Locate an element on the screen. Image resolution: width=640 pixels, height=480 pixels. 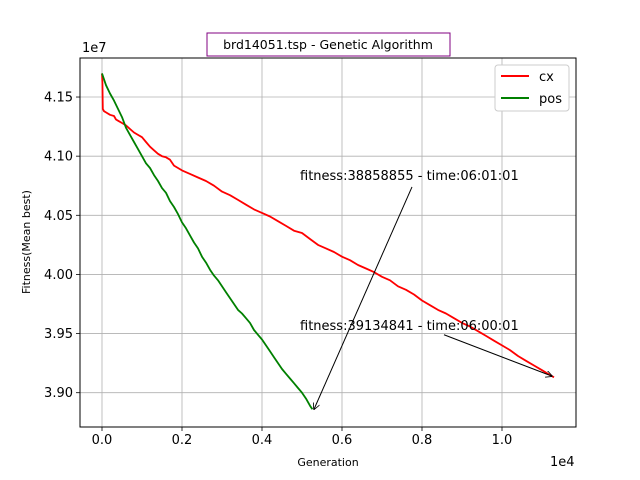
x-multiplier-label: 1e4 is located at coordinates (562, 462).